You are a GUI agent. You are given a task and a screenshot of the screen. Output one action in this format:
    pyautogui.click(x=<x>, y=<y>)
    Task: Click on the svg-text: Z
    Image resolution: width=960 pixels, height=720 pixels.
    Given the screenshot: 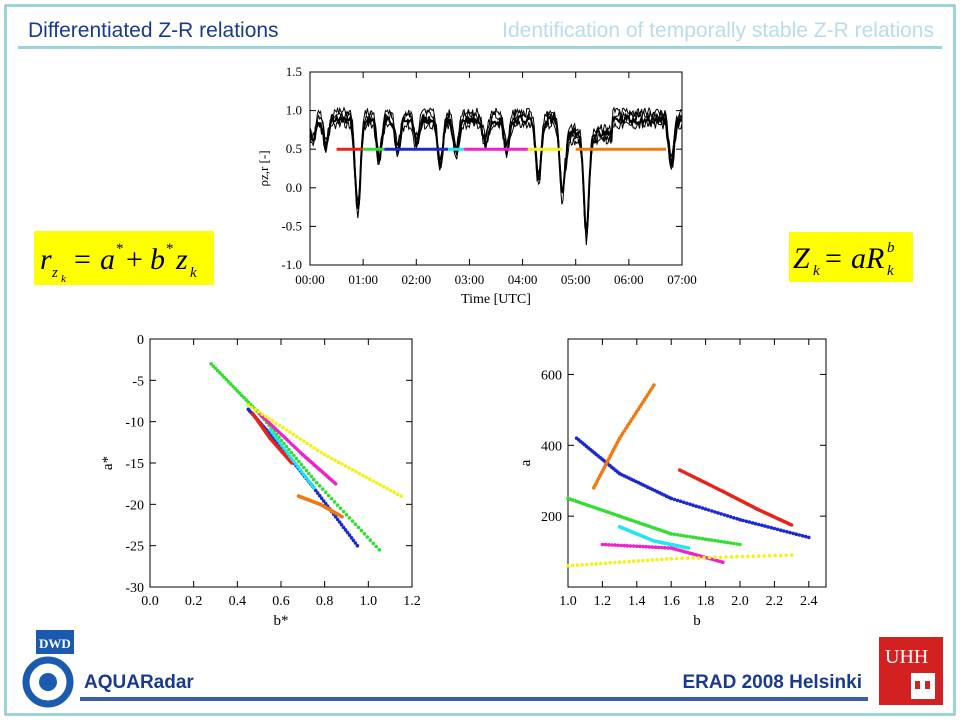 What is the action you would take?
    pyautogui.click(x=801, y=258)
    